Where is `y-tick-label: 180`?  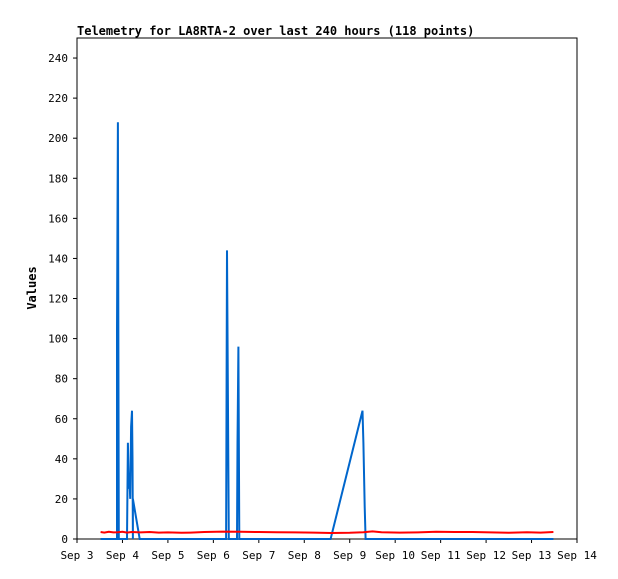 y-tick-label: 180 is located at coordinates (58, 178).